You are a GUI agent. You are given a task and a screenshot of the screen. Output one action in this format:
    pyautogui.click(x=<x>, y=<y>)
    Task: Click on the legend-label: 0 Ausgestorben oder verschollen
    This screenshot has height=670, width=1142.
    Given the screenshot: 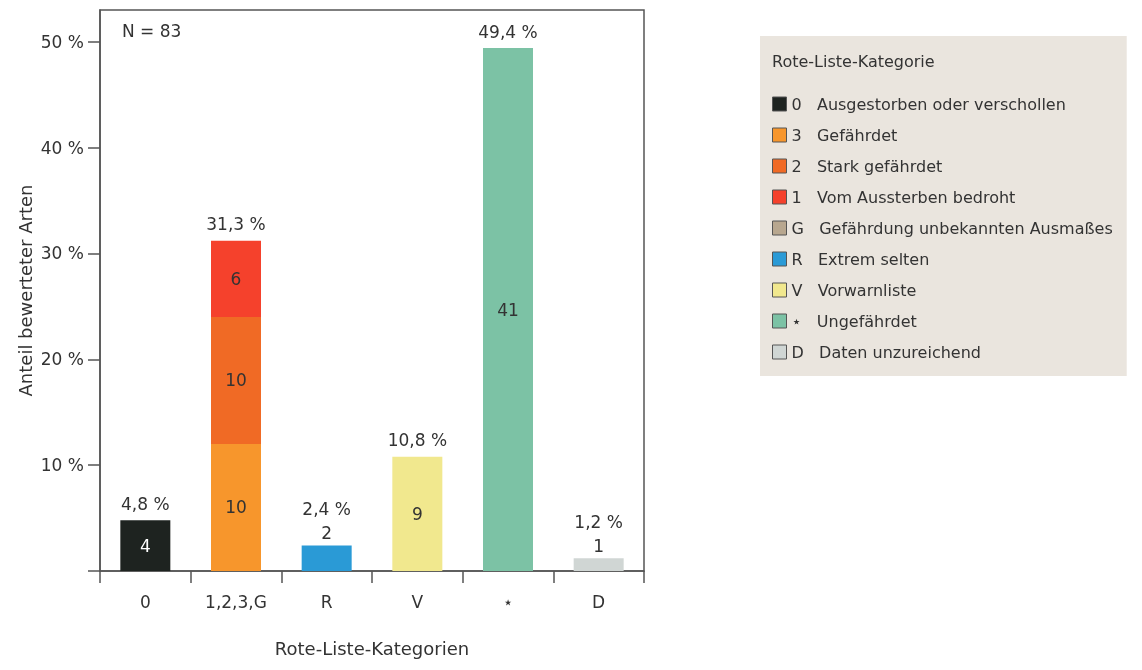 What is the action you would take?
    pyautogui.click(x=928, y=104)
    